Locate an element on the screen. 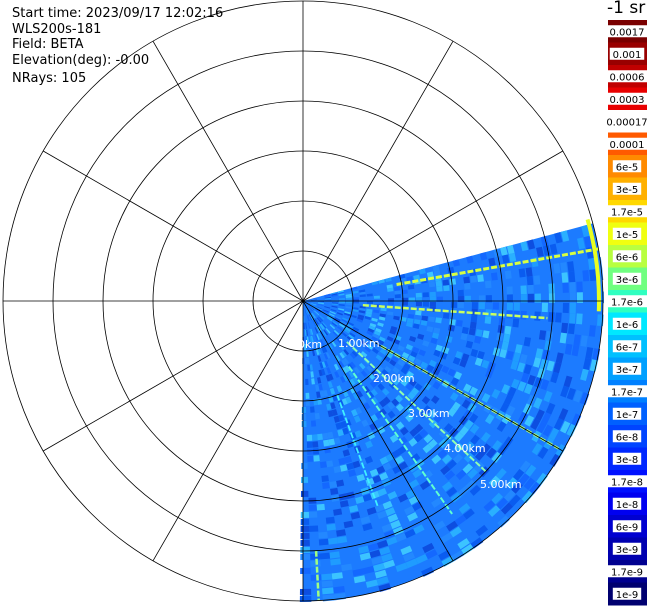  colorbar-label: 6e-6 is located at coordinates (627, 257).